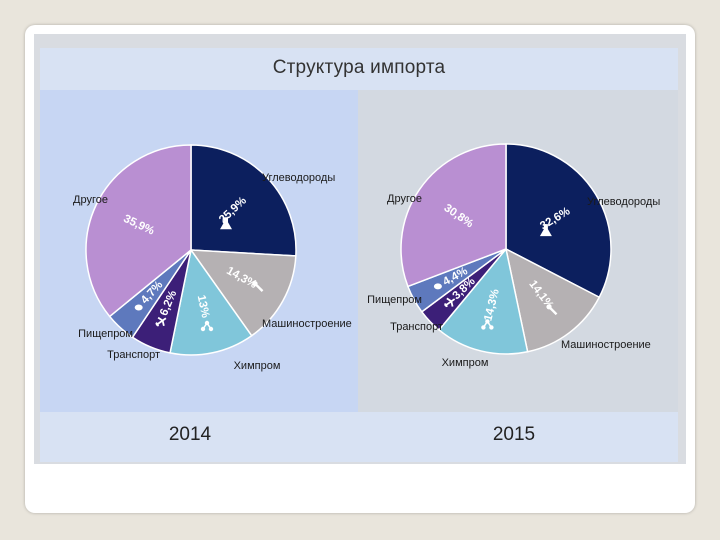  I want to click on year-label-2015: 2015, so click(514, 434).